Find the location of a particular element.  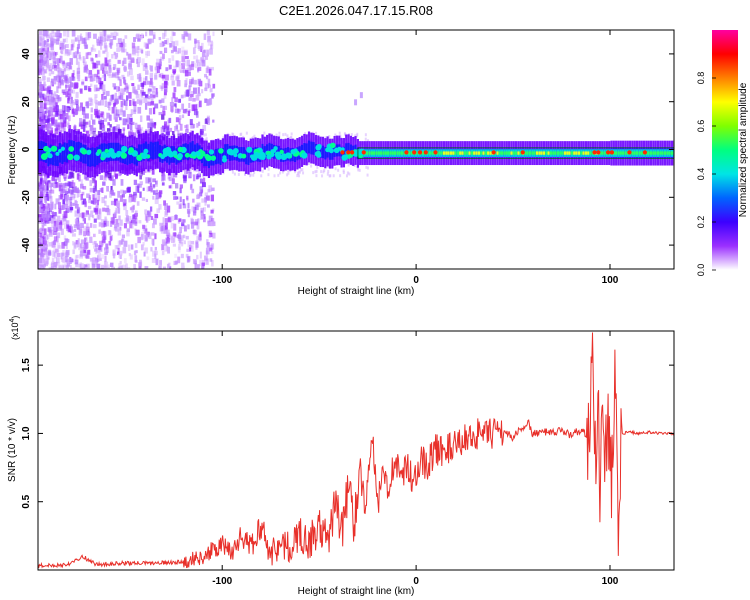

spectrogram-x-tick-label: -100 is located at coordinates (222, 280).